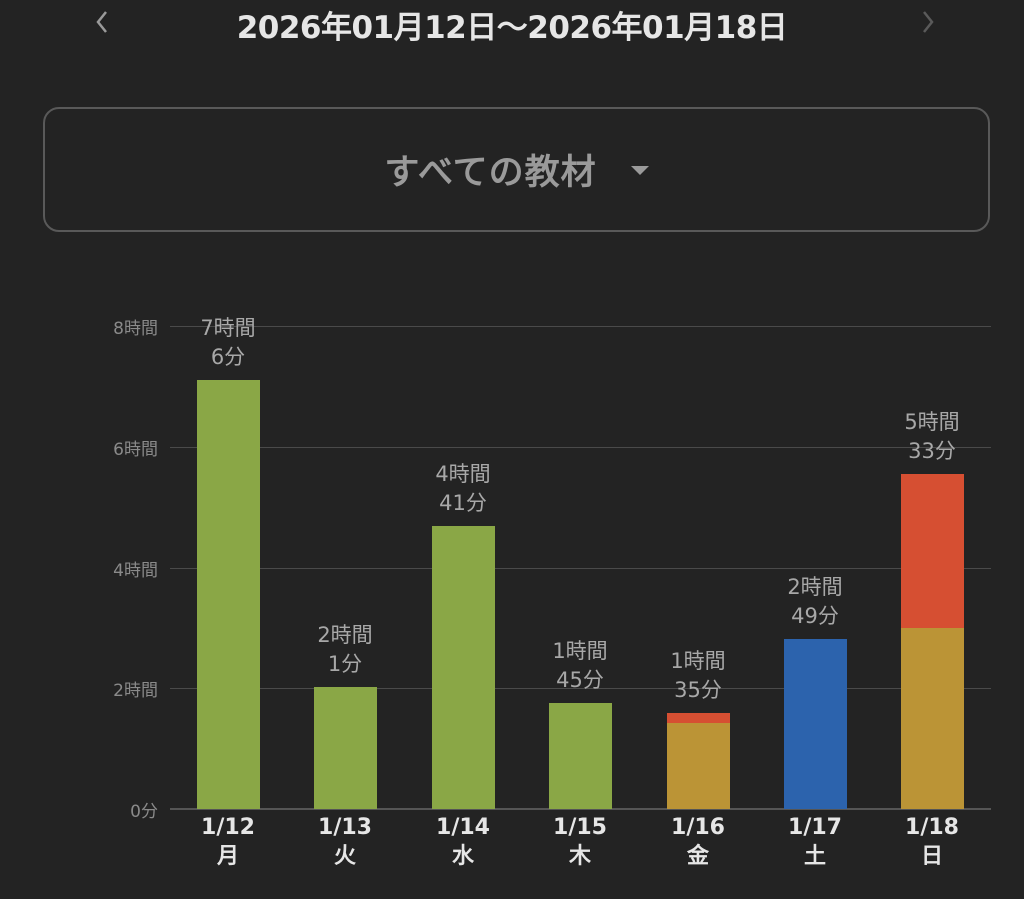  I want to click on bar-total-label: 5時間 33分, so click(932, 437).